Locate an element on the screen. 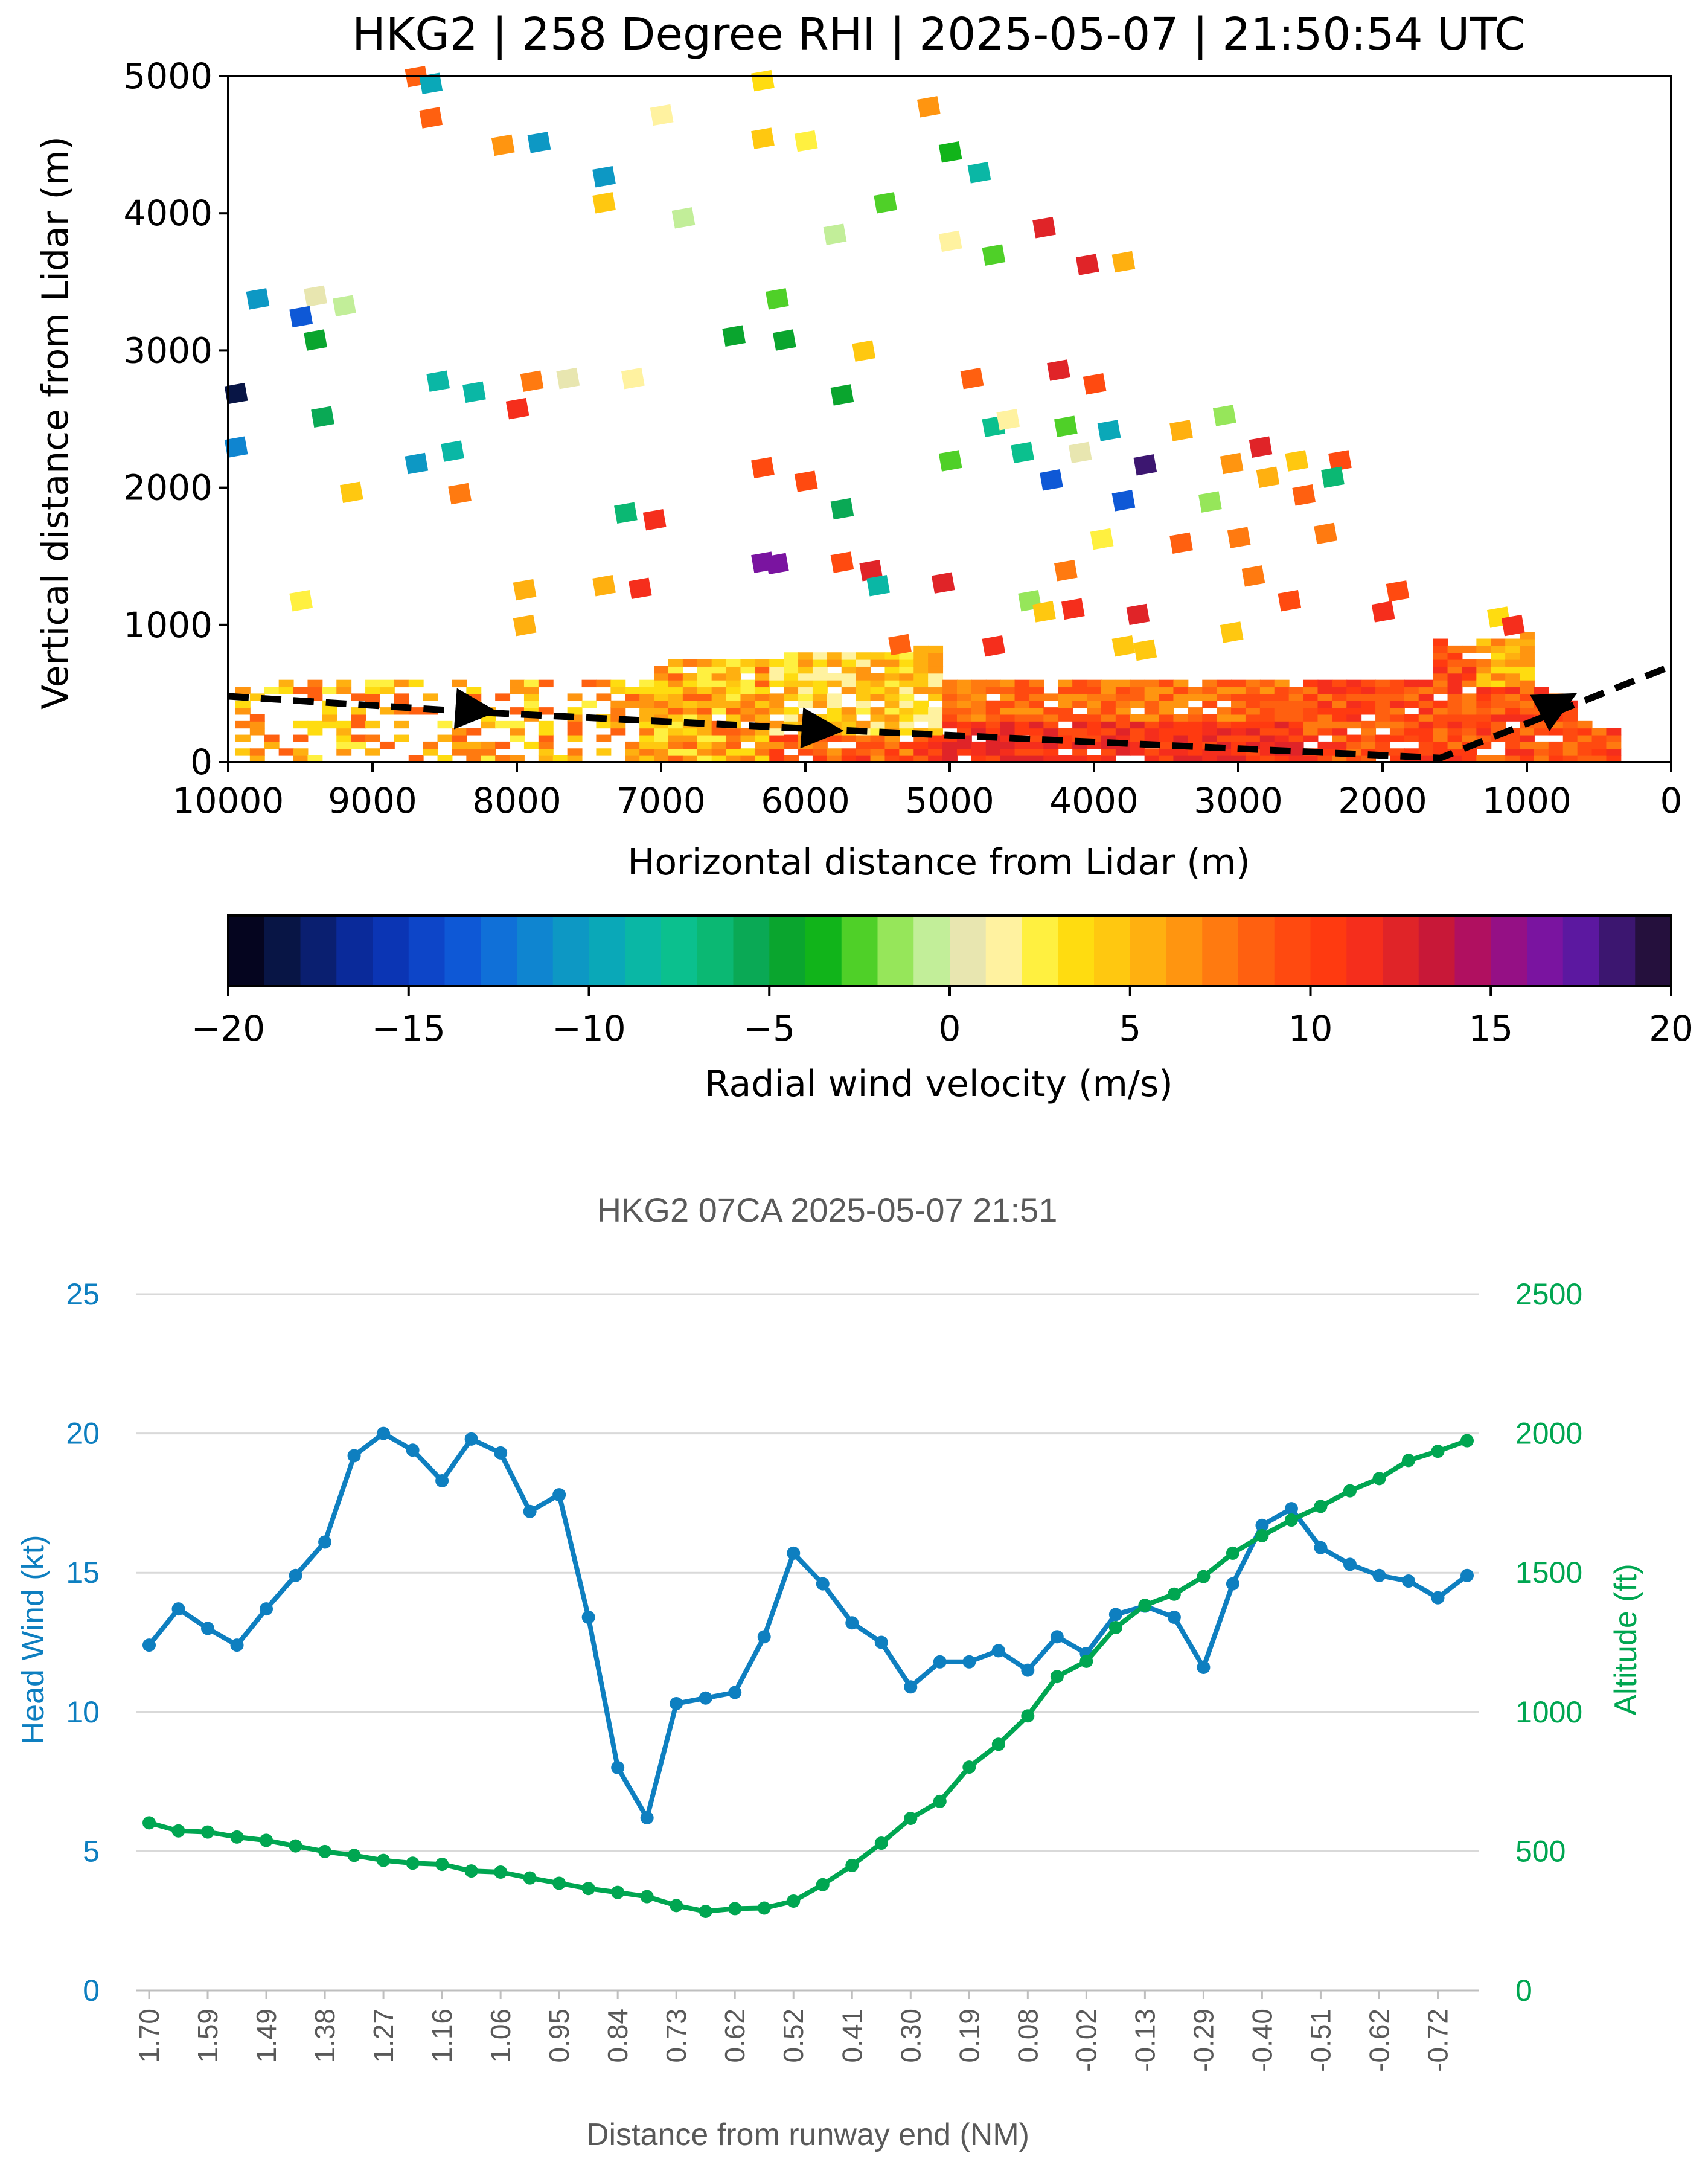  headwind-y-tick-label: 20 is located at coordinates (83, 1434).